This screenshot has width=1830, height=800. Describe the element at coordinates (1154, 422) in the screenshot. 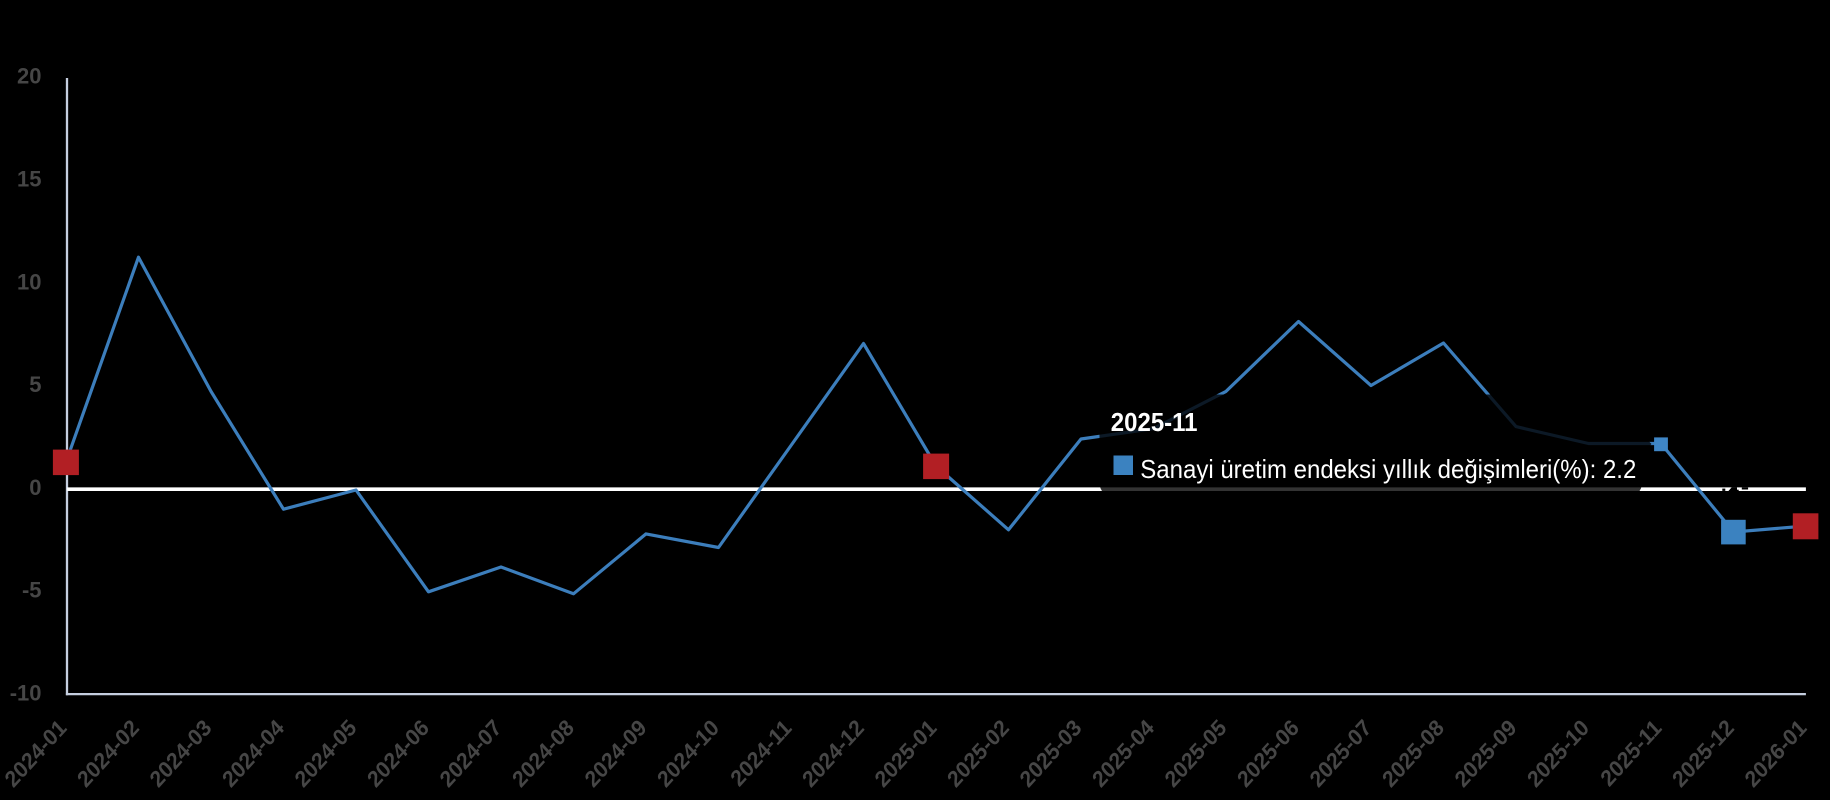

I see `svg-text: 2025-11` at that location.